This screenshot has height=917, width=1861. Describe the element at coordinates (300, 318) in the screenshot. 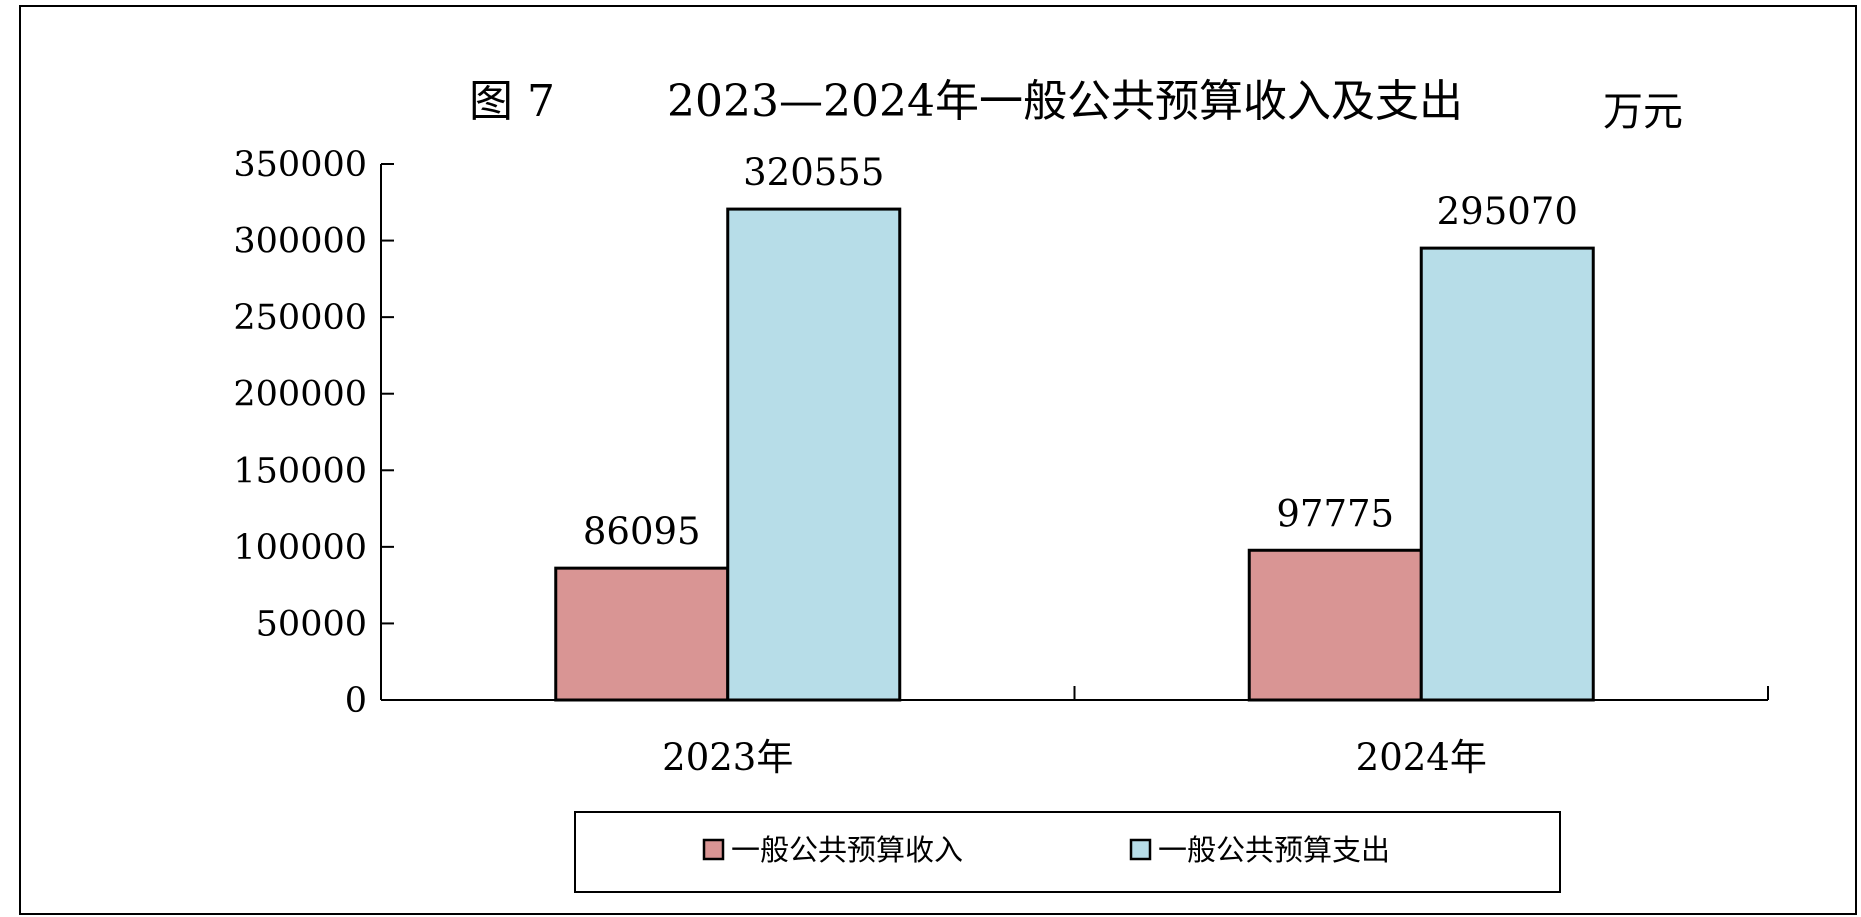

I see `y-tick-label: 250000` at that location.